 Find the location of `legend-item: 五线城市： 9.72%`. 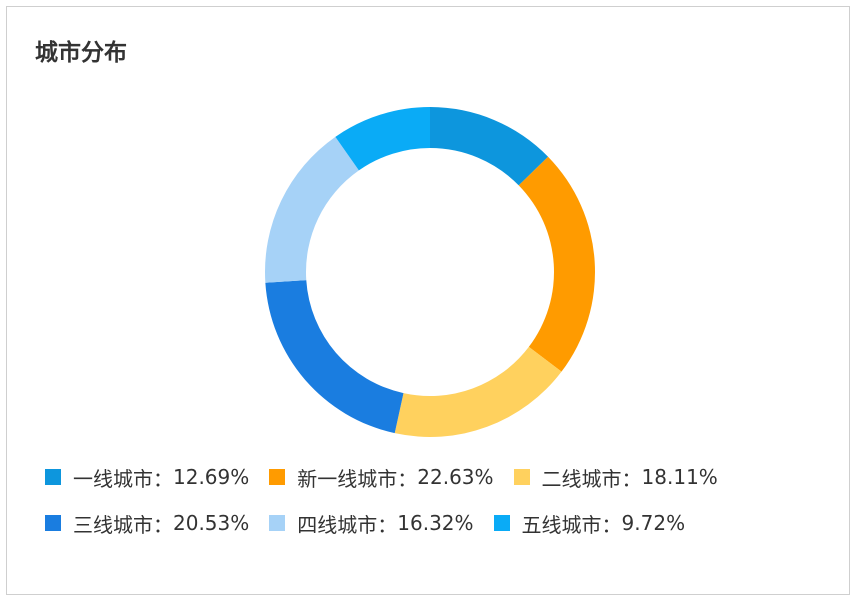

legend-item: 五线城市： 9.72% is located at coordinates (589, 523).